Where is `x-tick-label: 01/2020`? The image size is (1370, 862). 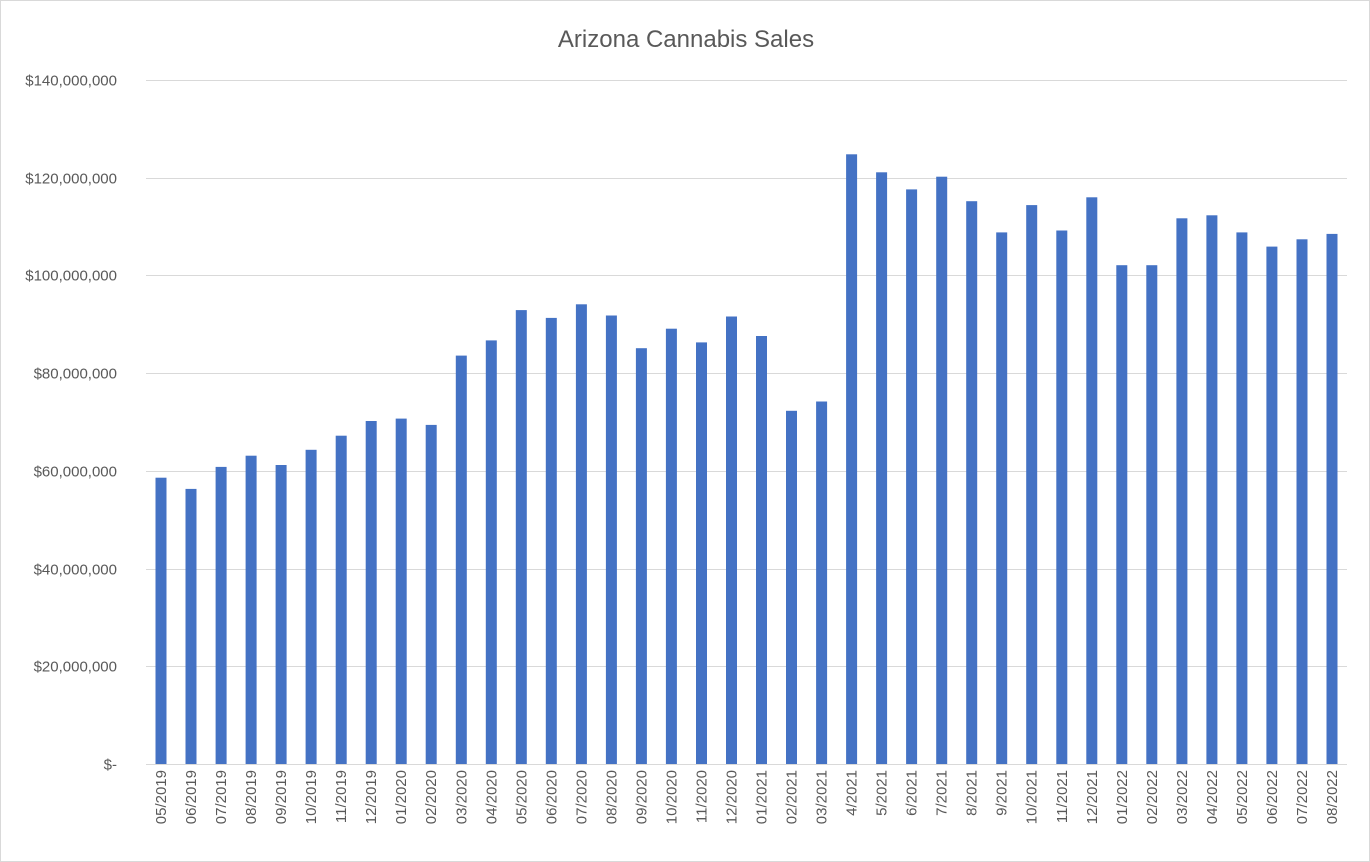
x-tick-label: 01/2020 is located at coordinates (401, 797).